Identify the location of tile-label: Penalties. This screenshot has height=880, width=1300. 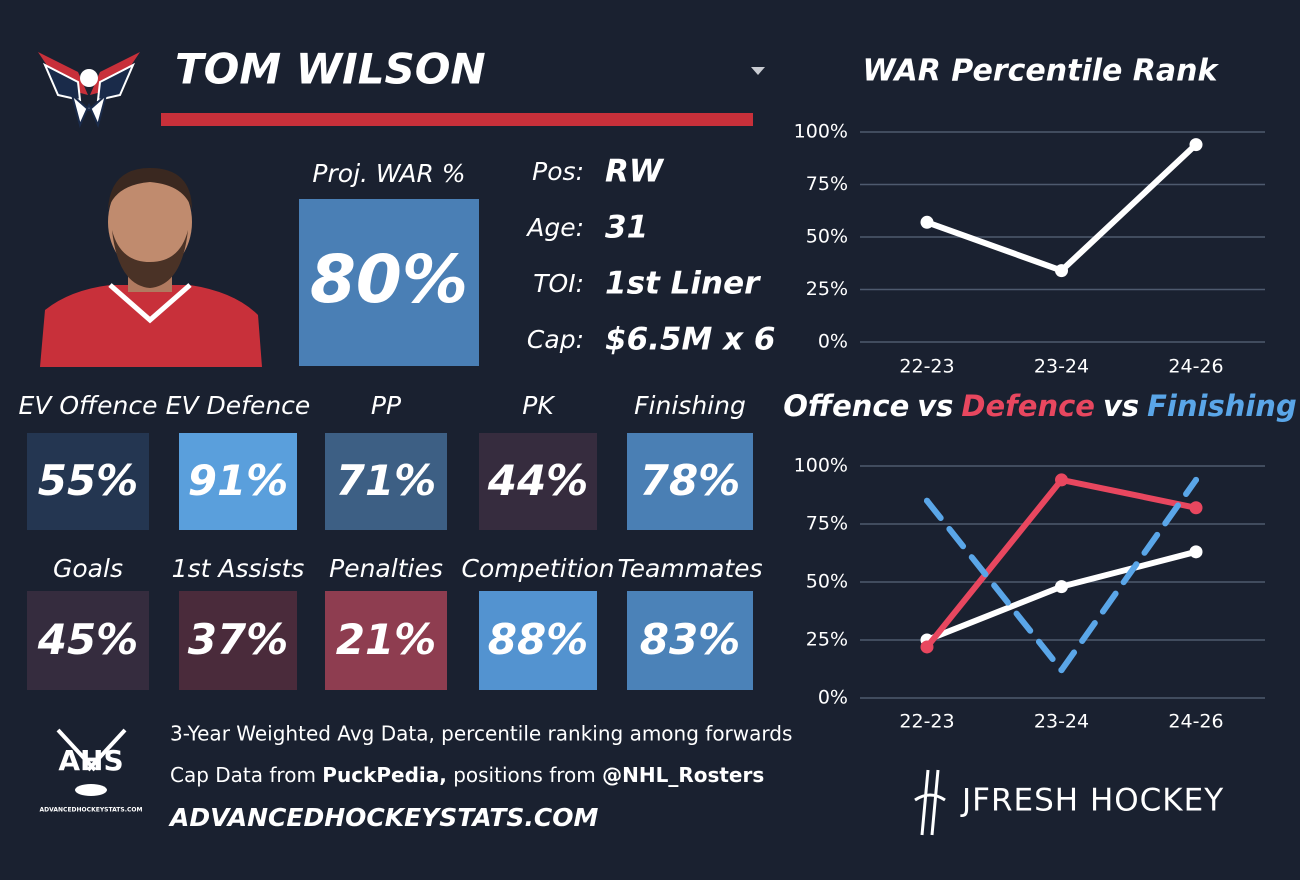
(386, 568).